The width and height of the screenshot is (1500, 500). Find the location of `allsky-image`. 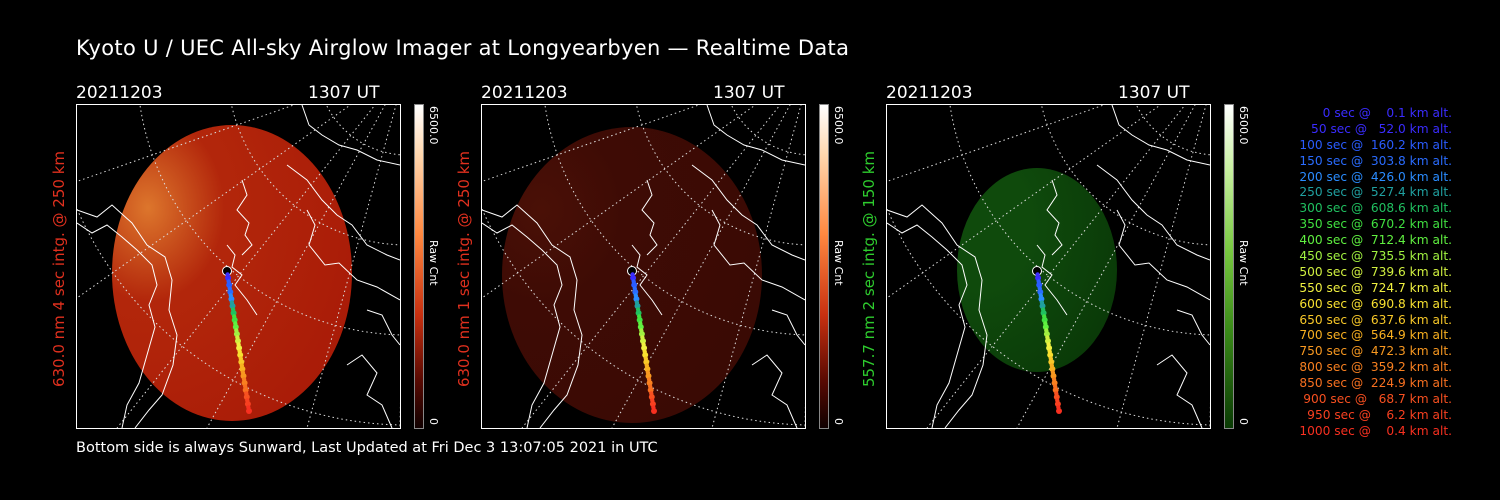

allsky-image is located at coordinates (643, 266).